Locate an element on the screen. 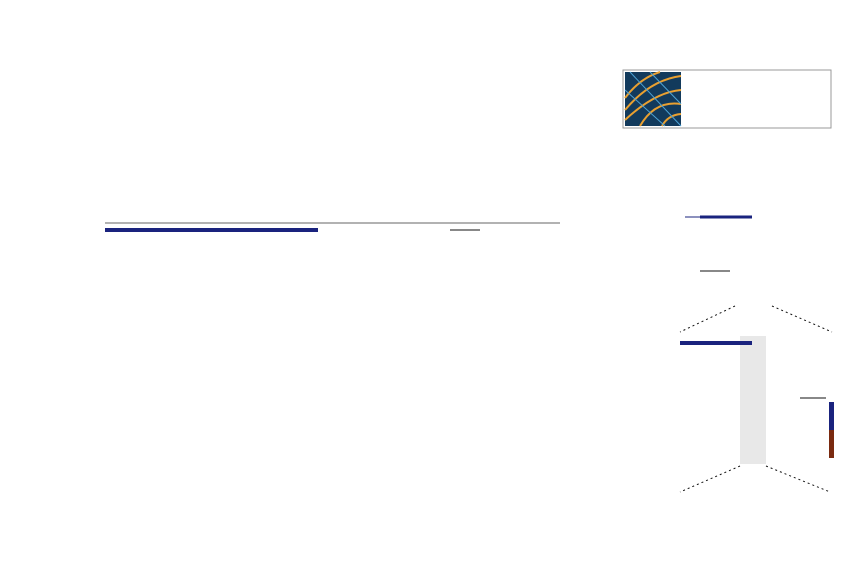 This screenshot has width=845, height=584. highlight is located at coordinates (753, 400).